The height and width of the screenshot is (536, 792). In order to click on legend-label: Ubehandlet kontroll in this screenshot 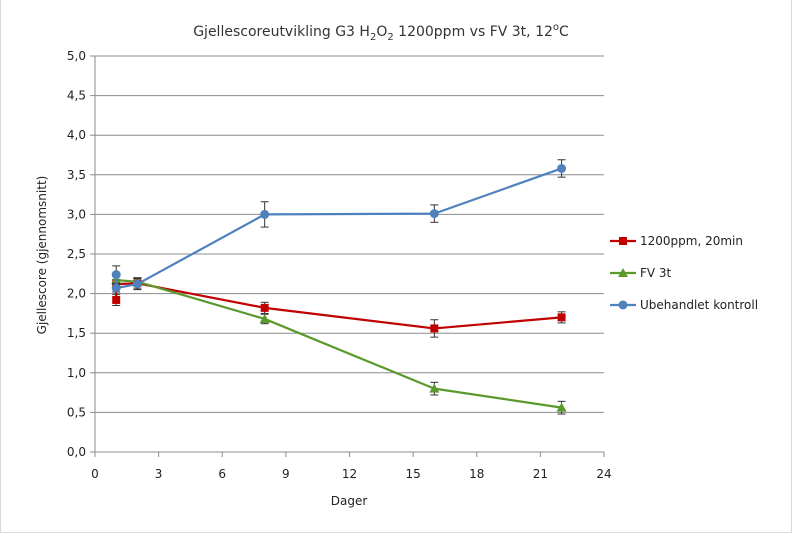, I will do `click(699, 305)`.